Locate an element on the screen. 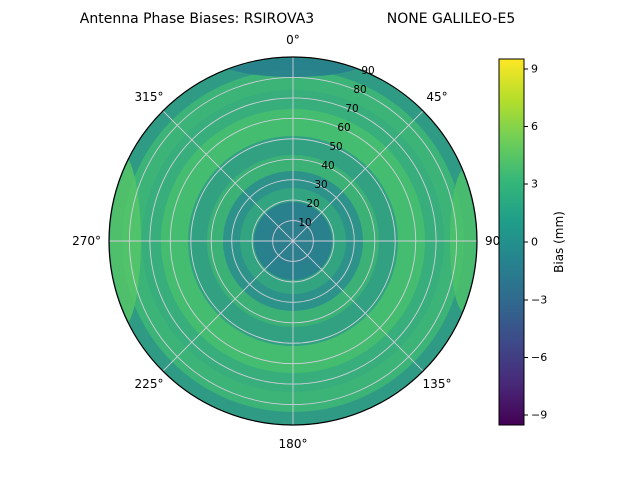  angular-tick-label-90: 90 is located at coordinates (492, 241).